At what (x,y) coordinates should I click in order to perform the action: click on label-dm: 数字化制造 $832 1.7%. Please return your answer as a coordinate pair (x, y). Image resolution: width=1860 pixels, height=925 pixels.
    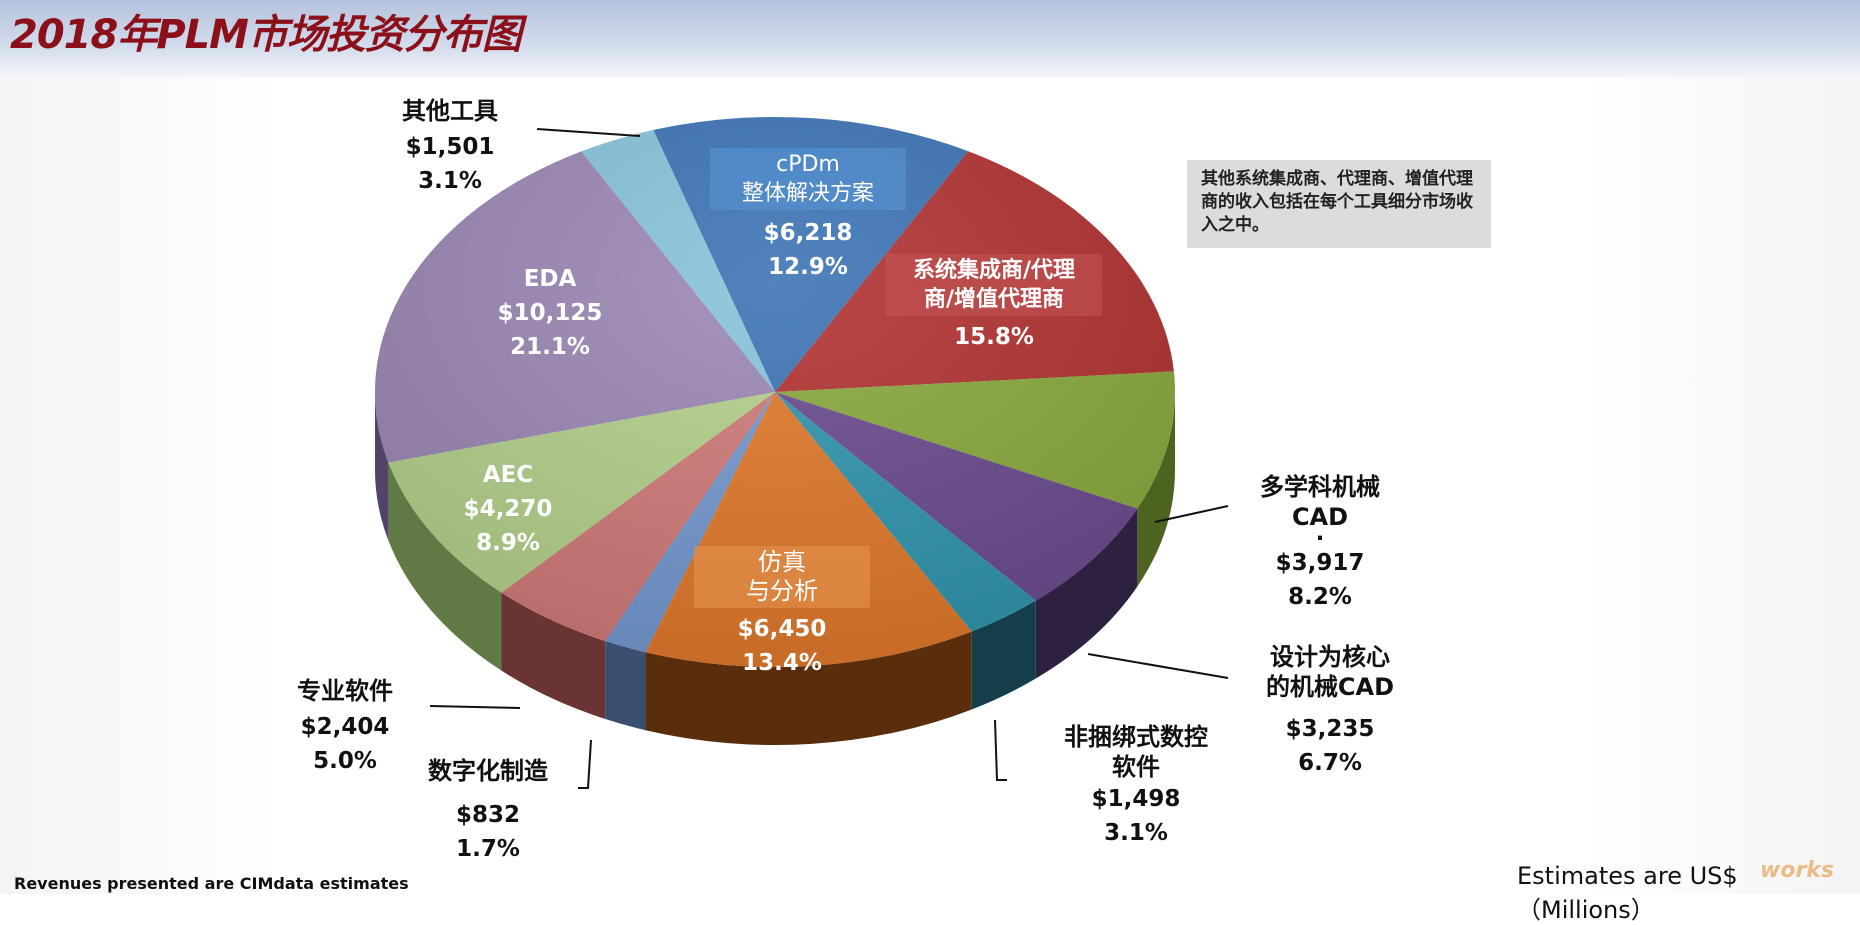
    Looking at the image, I should click on (488, 811).